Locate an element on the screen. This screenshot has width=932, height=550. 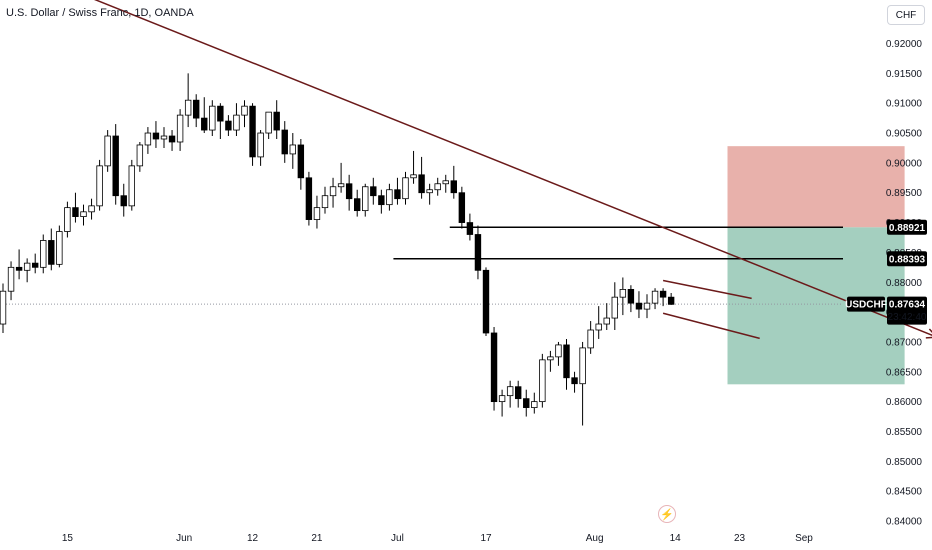
x-tick-label: Sep is located at coordinates (804, 538).